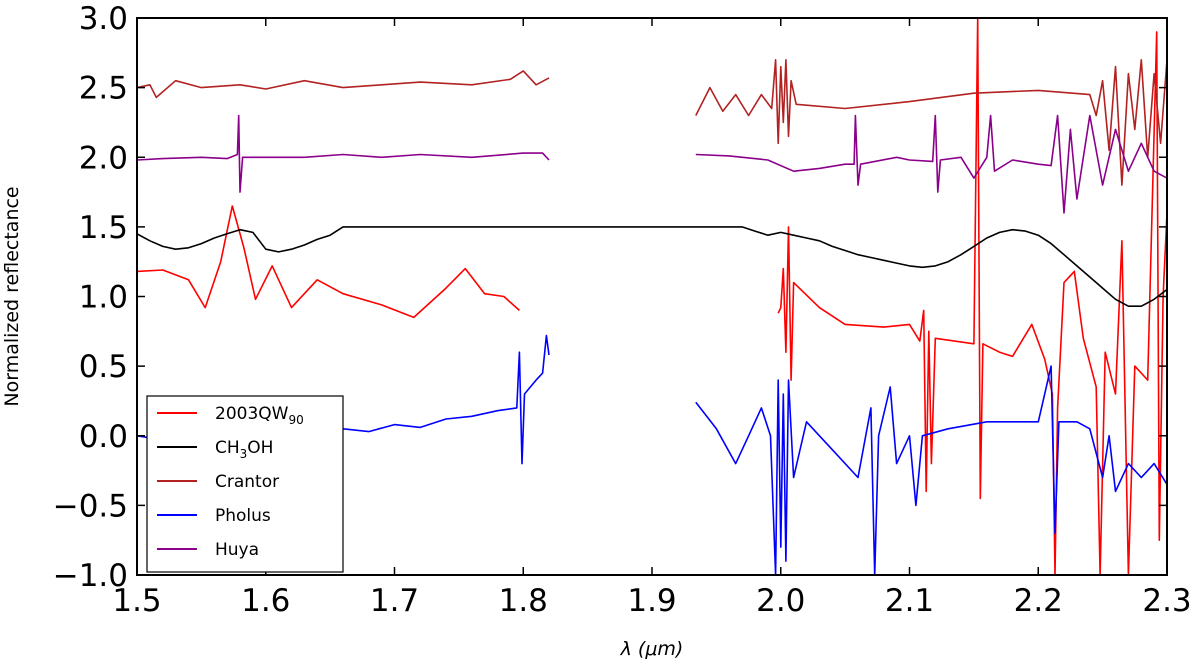 The width and height of the screenshot is (1200, 660). I want to click on y-tick-label: −1.0, so click(90, 576).